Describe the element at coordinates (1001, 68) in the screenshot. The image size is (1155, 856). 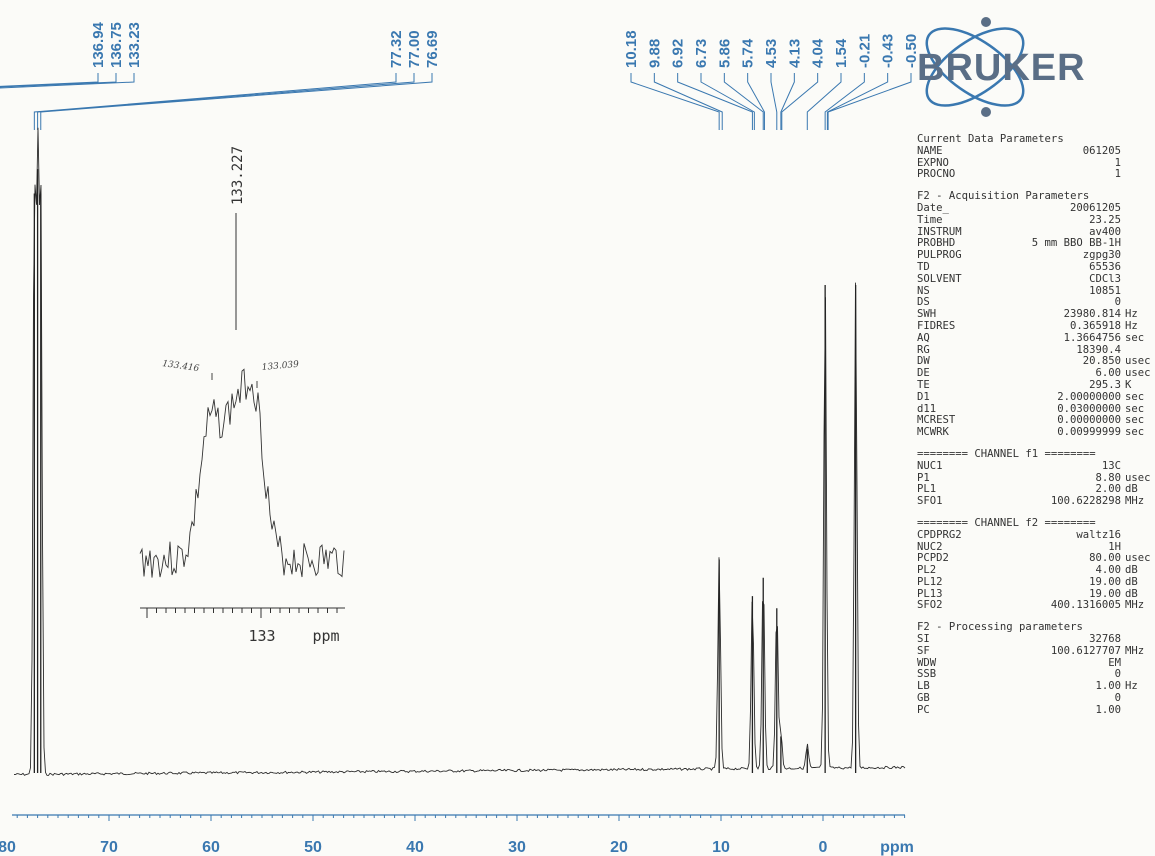
I see `logo-text: BRUKER` at that location.